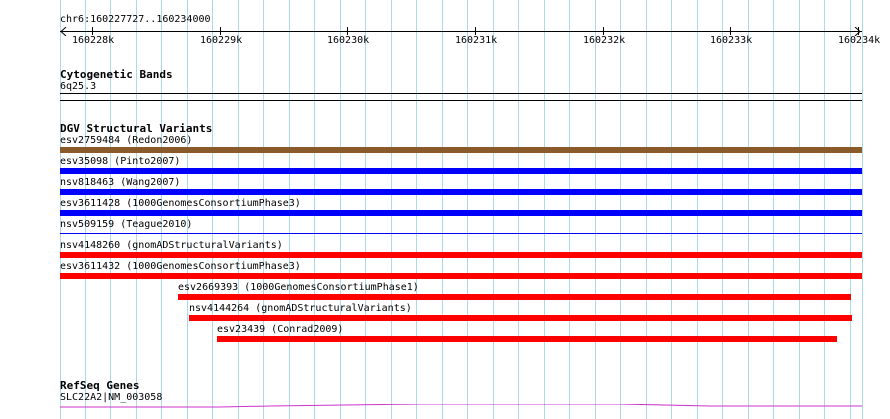  I want to click on gene-label: SLC22A2|NM_003058, so click(111, 397).